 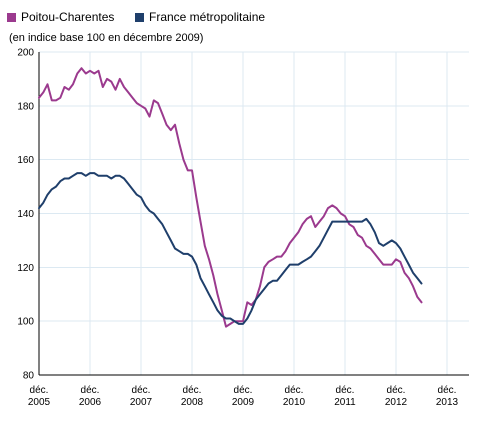 What do you see at coordinates (447, 402) in the screenshot?
I see `x-tick-label-year: 2013` at bounding box center [447, 402].